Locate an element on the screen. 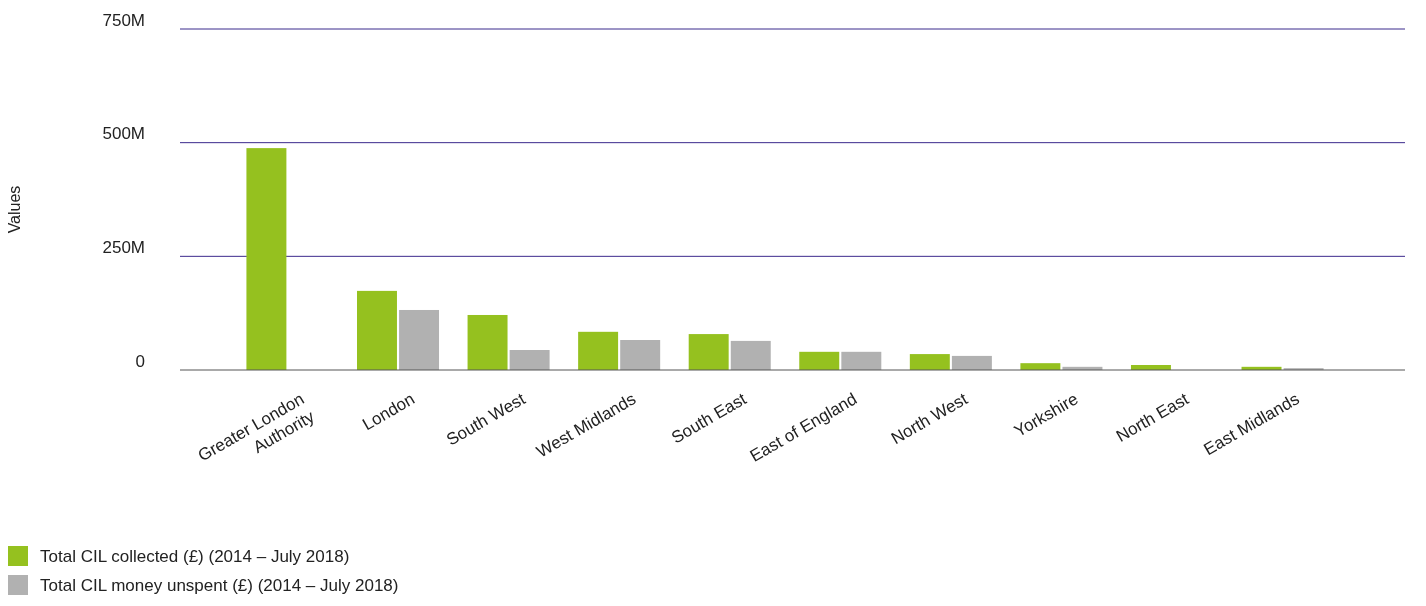 The height and width of the screenshot is (606, 1426). x-tick-label: North West is located at coordinates (929, 419).